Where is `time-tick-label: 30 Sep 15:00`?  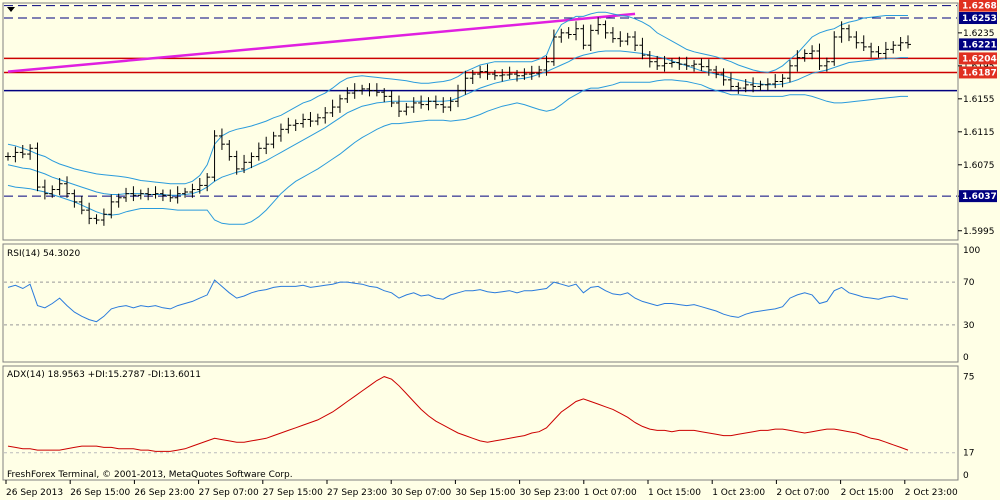 time-tick-label: 30 Sep 15:00 is located at coordinates (485, 493).